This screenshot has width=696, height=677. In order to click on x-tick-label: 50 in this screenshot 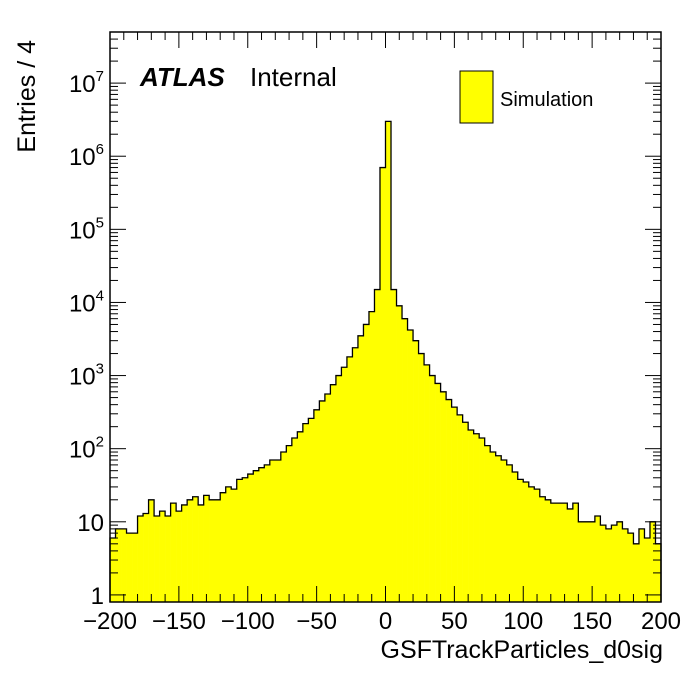, I will do `click(454, 621)`.